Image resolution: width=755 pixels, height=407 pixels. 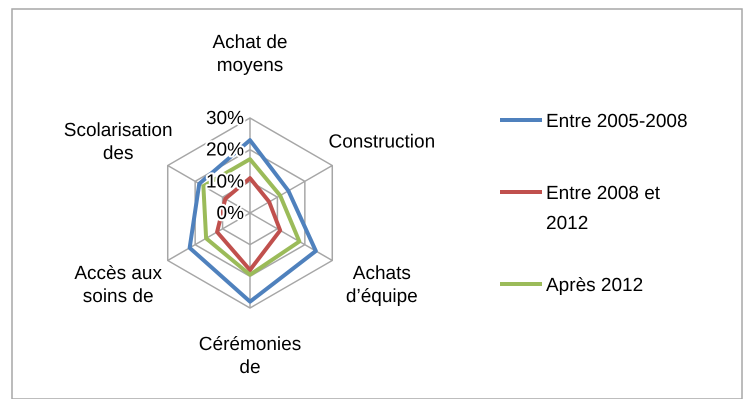 I want to click on spoke-label: Achats d’équipe, so click(x=382, y=285).